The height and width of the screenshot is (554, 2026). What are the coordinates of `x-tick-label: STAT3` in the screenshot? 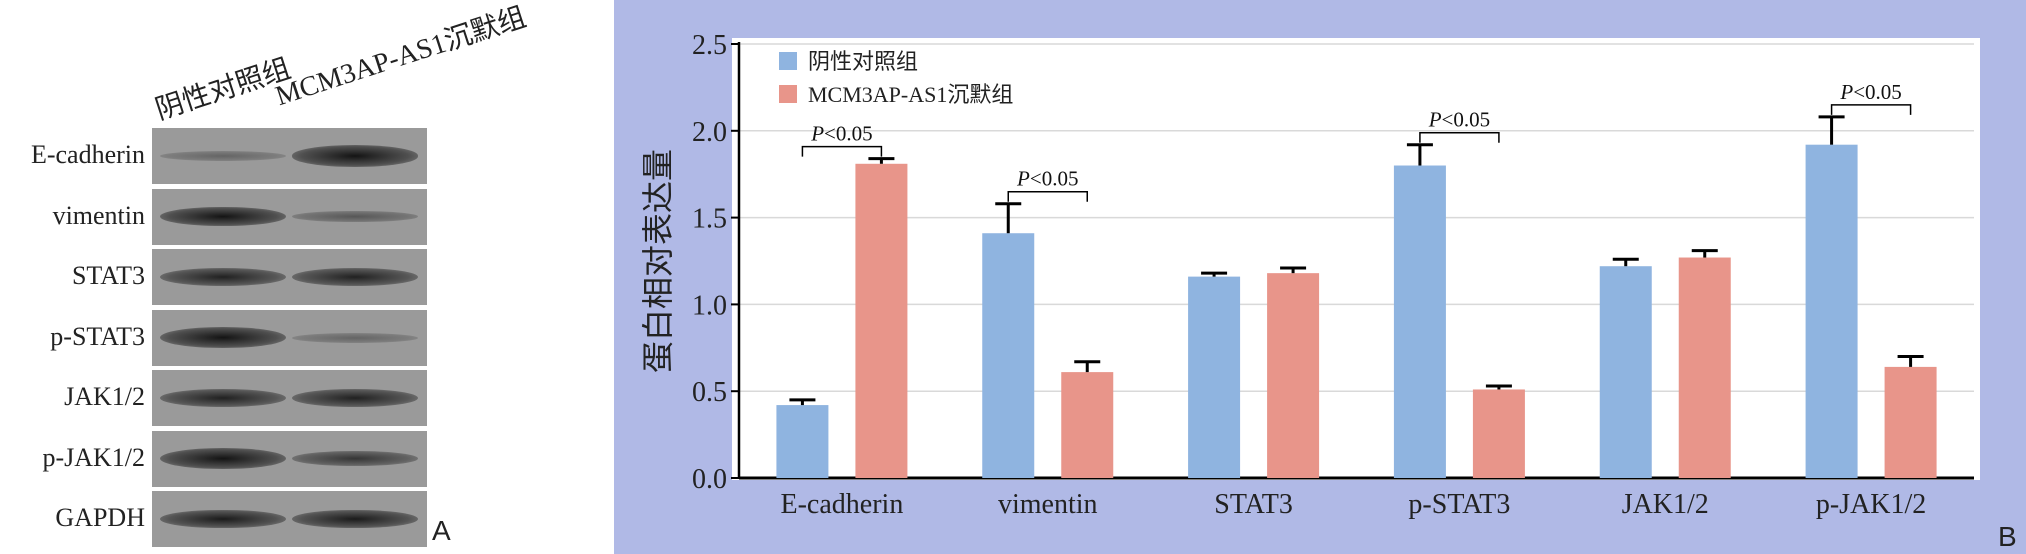 It's located at (1253, 504).